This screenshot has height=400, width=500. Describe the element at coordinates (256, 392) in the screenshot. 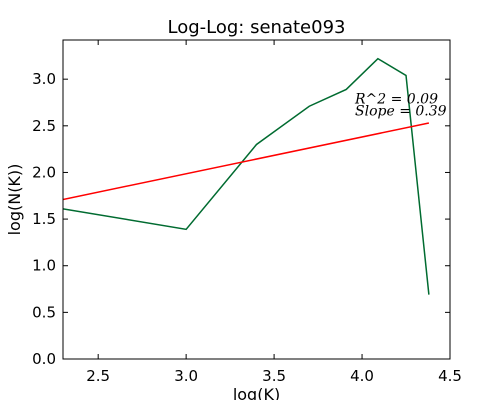

I see `x-axis-label: log(K)` at that location.